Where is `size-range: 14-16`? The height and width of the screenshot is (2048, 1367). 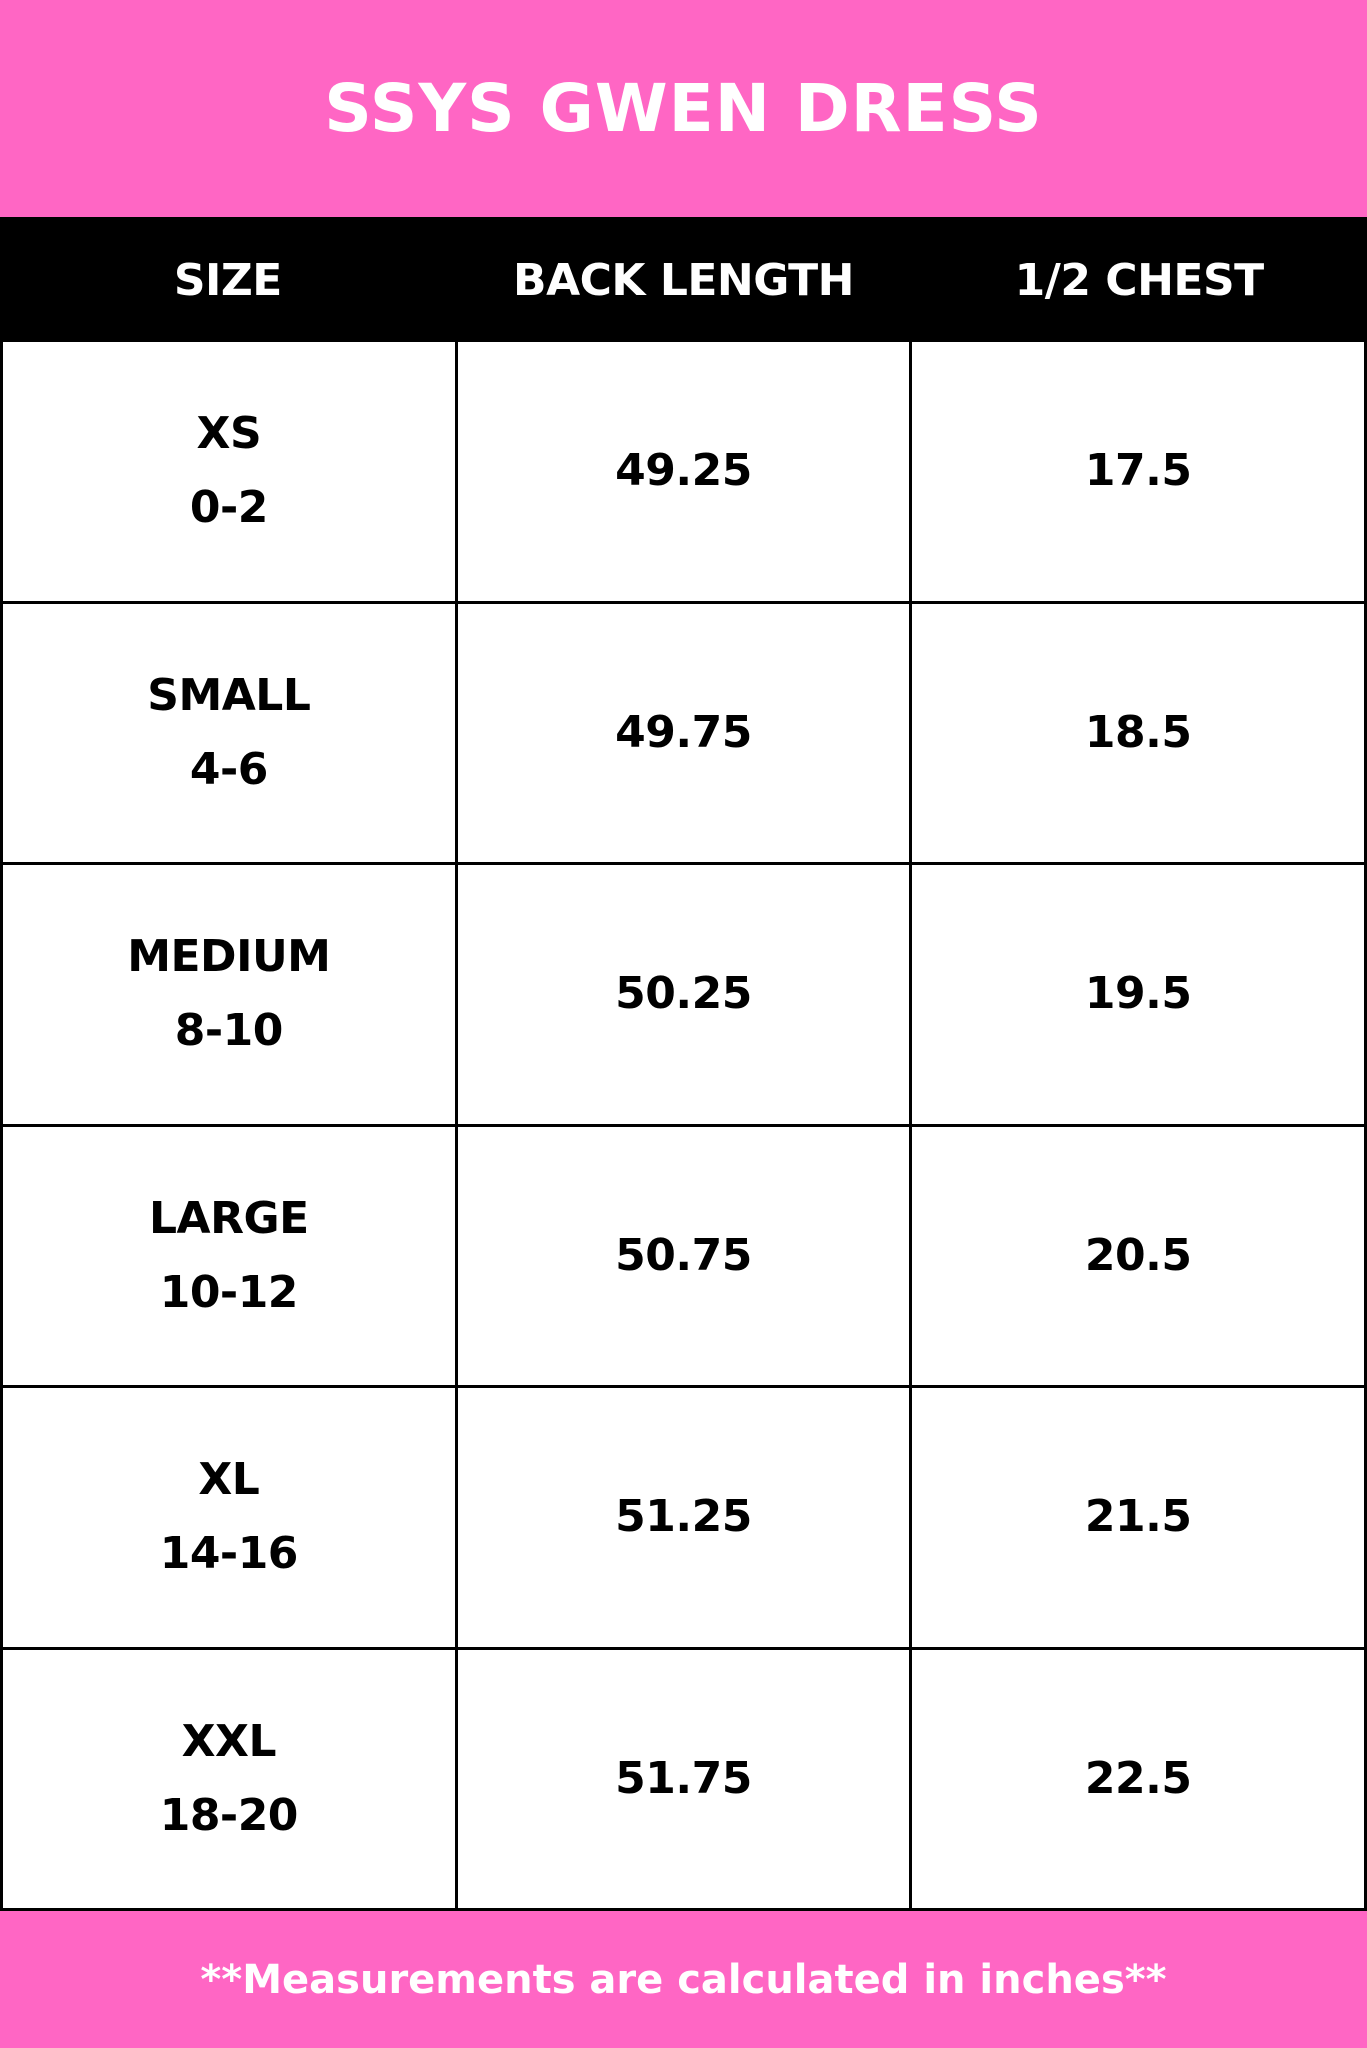 size-range: 14-16 is located at coordinates (229, 1554).